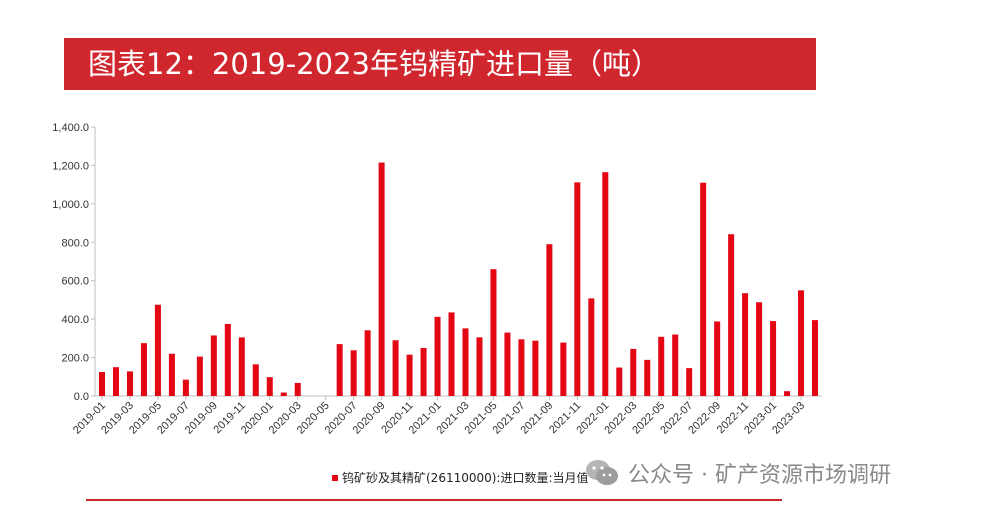 This screenshot has width=996, height=512. I want to click on y-tick-label: 0.0, so click(81, 397).